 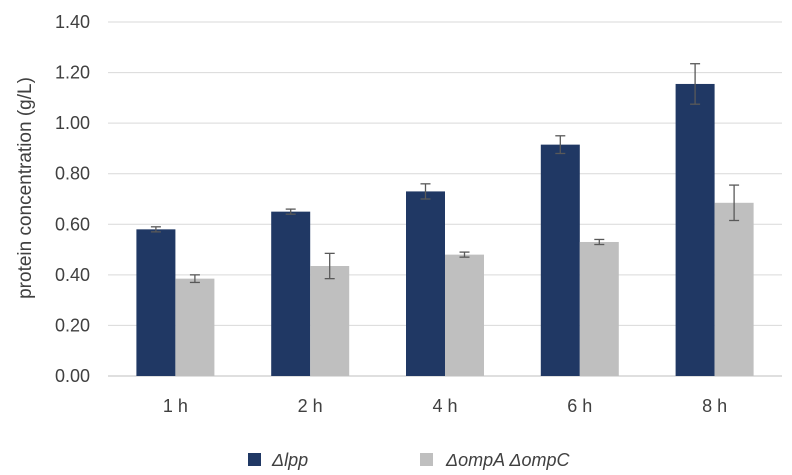 What do you see at coordinates (508, 460) in the screenshot?
I see `legend-label: ΔompA ΔompC` at bounding box center [508, 460].